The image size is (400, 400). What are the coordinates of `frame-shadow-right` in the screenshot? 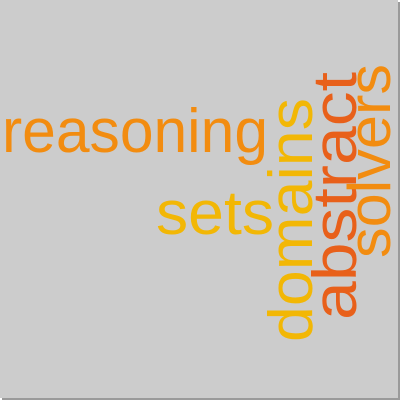 It's located at (399, 201).